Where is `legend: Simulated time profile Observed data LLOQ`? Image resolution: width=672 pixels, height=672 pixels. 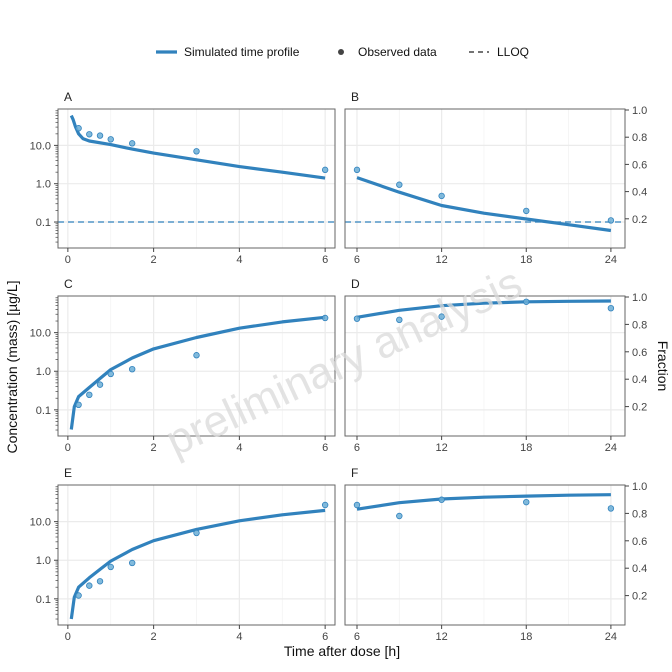 legend: Simulated time profile Observed data LLOQ is located at coordinates (342, 52).